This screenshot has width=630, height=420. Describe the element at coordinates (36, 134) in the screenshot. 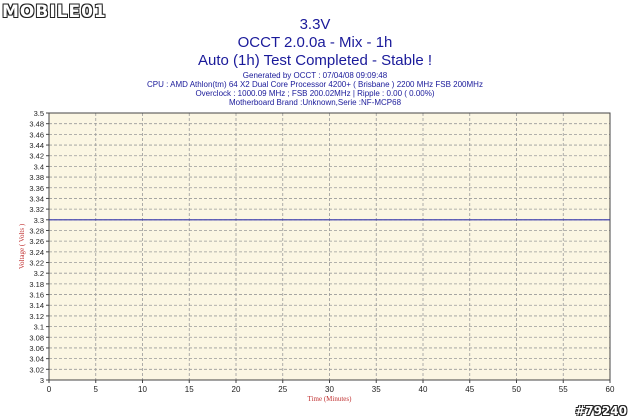

I see `y-tick-label: 3.46` at that location.